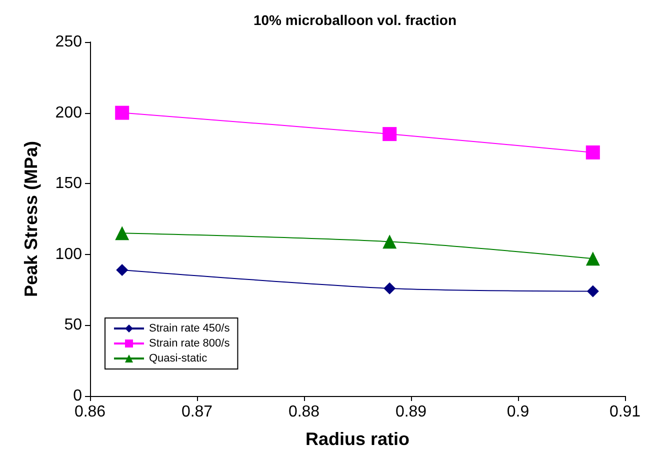 Image resolution: width=648 pixels, height=458 pixels. What do you see at coordinates (68, 42) in the screenshot?
I see `y-tick-label: 250` at bounding box center [68, 42].